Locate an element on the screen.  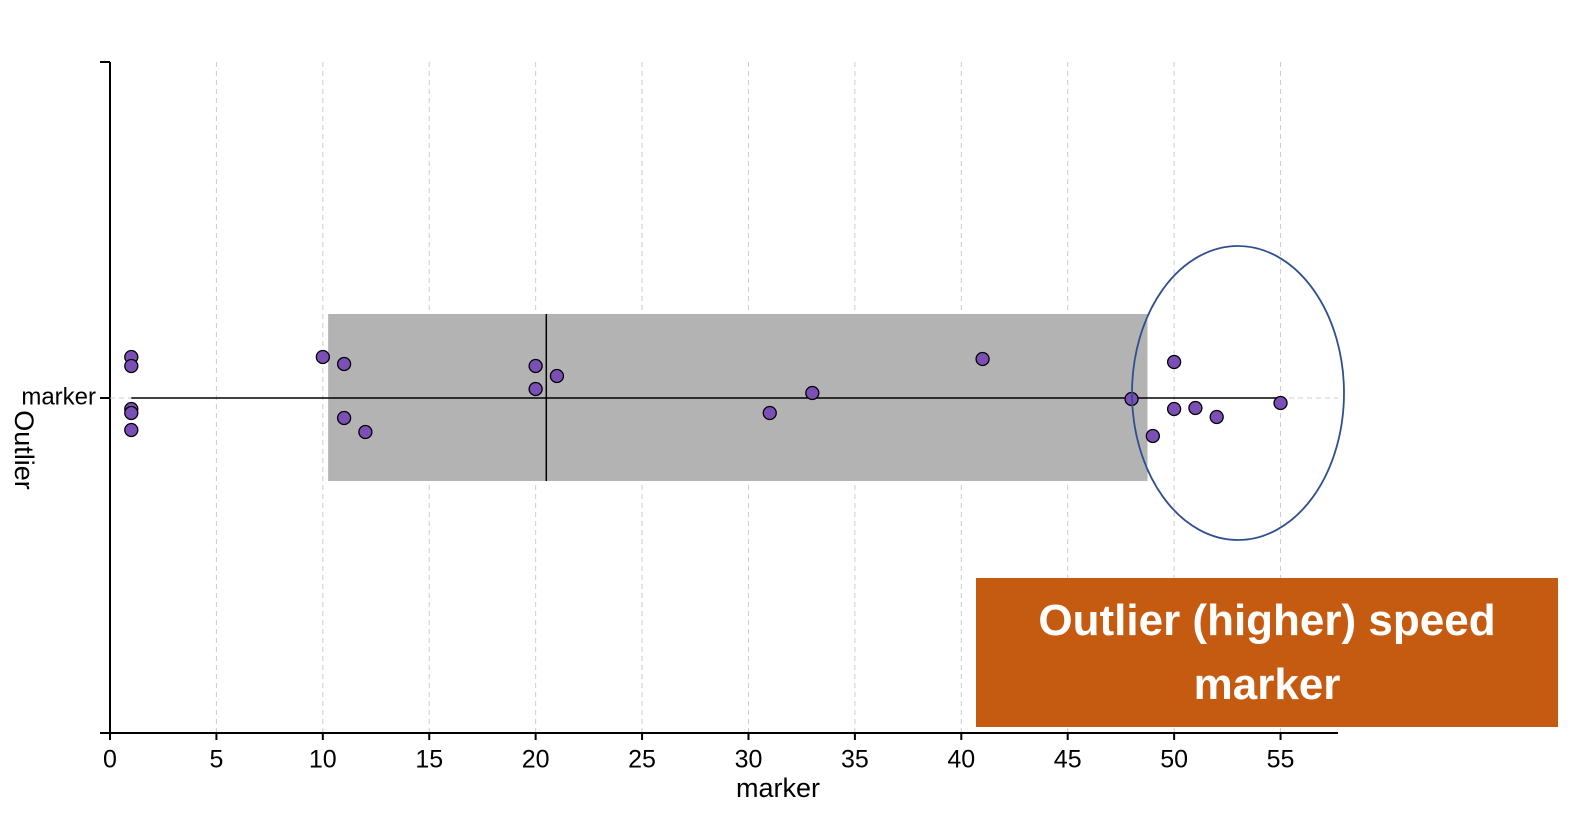
x-tick-label: 0 is located at coordinates (110, 760).